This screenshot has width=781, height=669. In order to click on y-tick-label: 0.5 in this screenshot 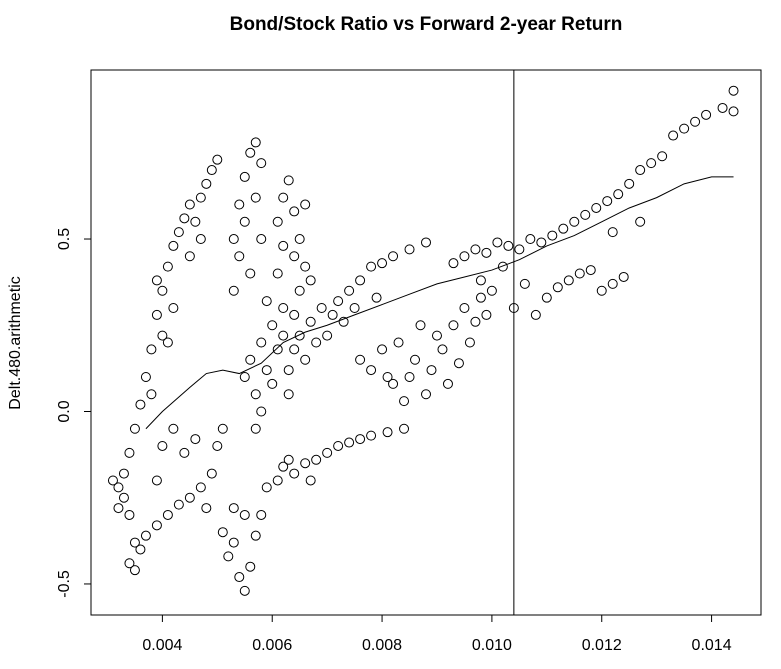, I will do `click(64, 239)`.